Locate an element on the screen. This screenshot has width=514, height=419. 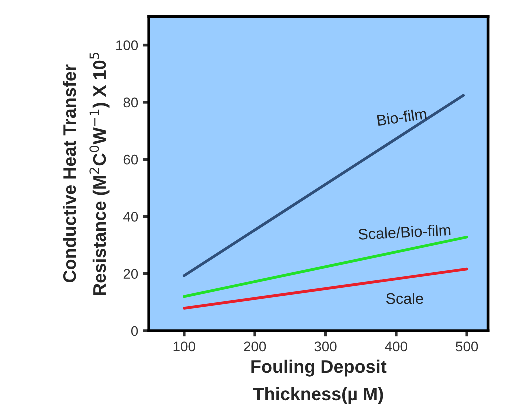
x-axis-title: Fouling Deposit Thickness(µ M) is located at coordinates (319, 382).